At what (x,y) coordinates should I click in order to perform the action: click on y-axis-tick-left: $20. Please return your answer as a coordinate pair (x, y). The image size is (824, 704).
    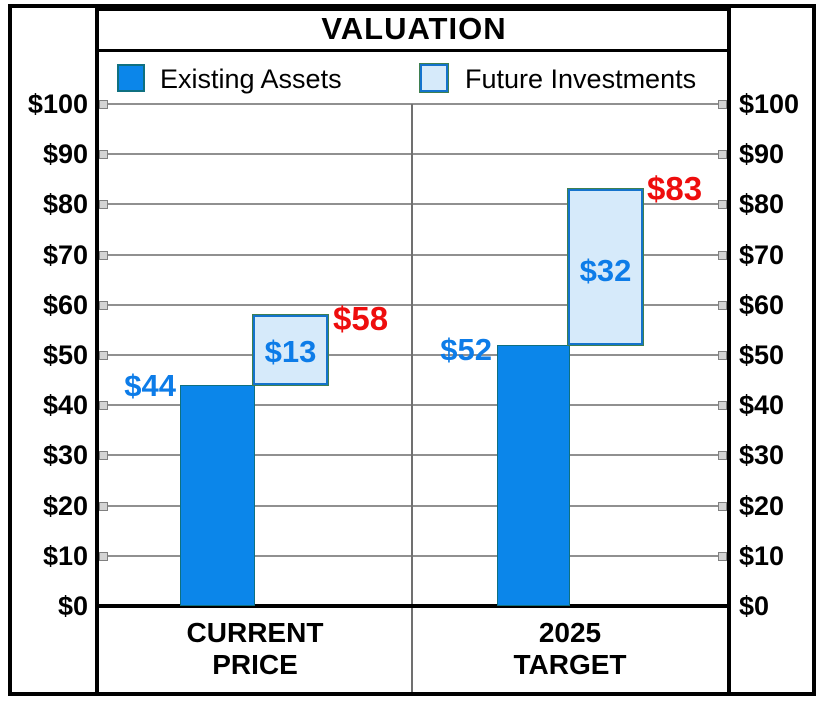
    Looking at the image, I should click on (65, 506).